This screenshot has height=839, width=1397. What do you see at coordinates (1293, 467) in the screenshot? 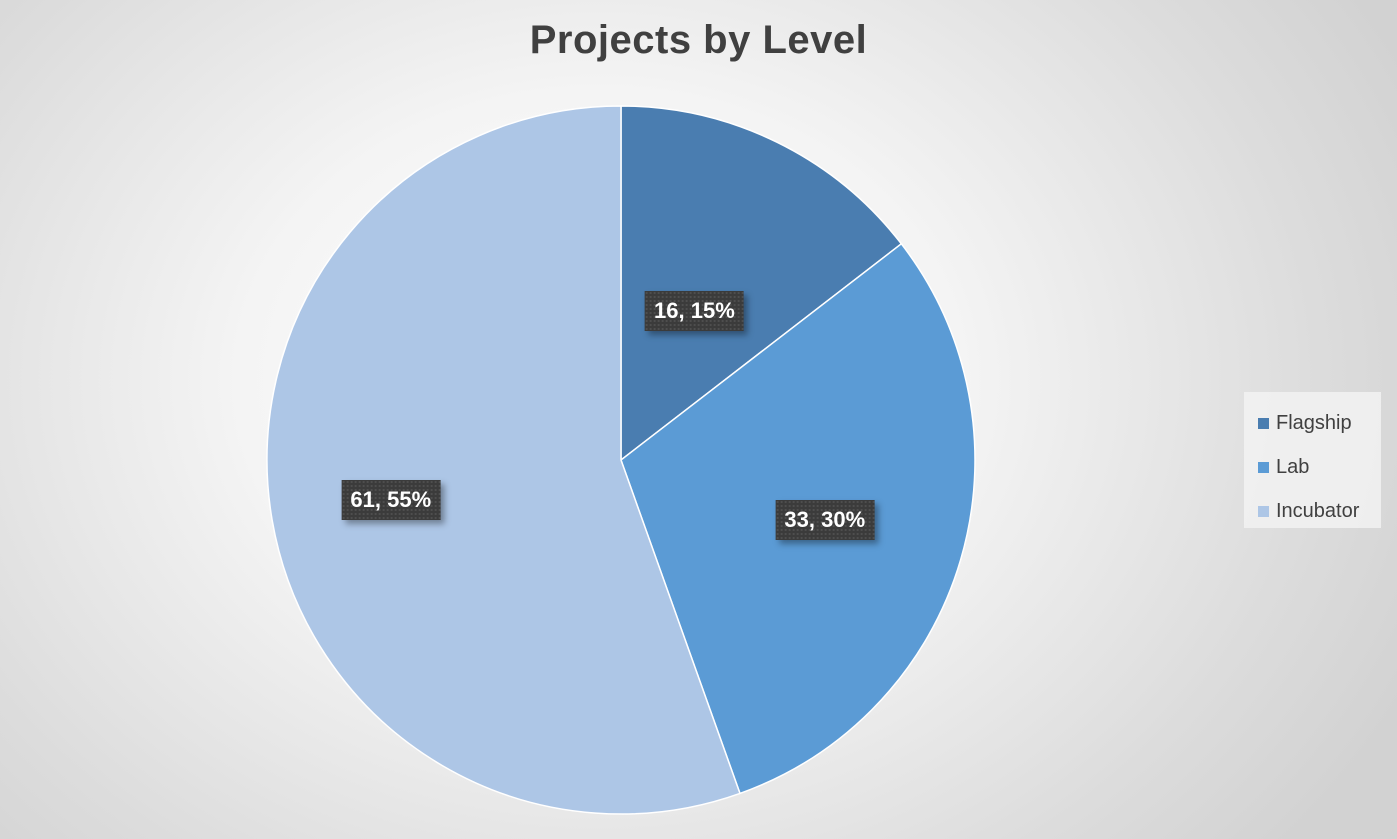
I see `legend-label-lab: Lab` at bounding box center [1293, 467].